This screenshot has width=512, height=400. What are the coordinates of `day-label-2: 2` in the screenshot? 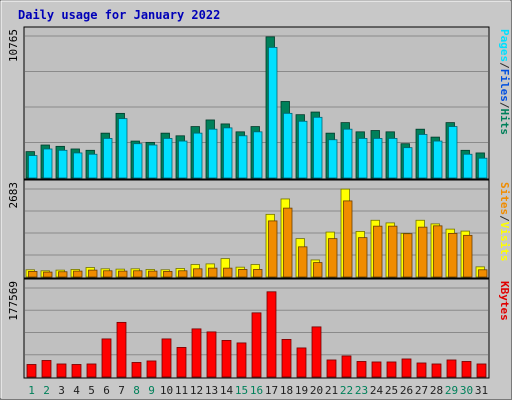 It's located at (46, 390).